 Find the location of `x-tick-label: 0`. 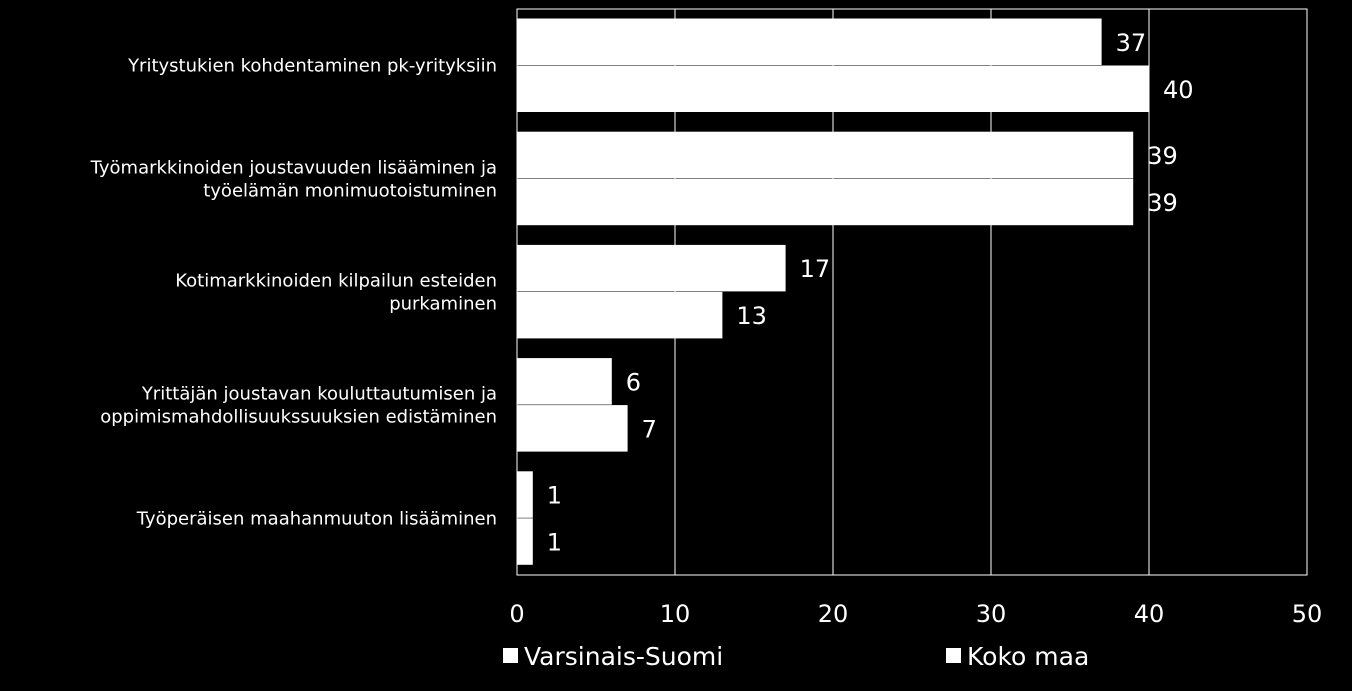

x-tick-label: 0 is located at coordinates (516, 614).